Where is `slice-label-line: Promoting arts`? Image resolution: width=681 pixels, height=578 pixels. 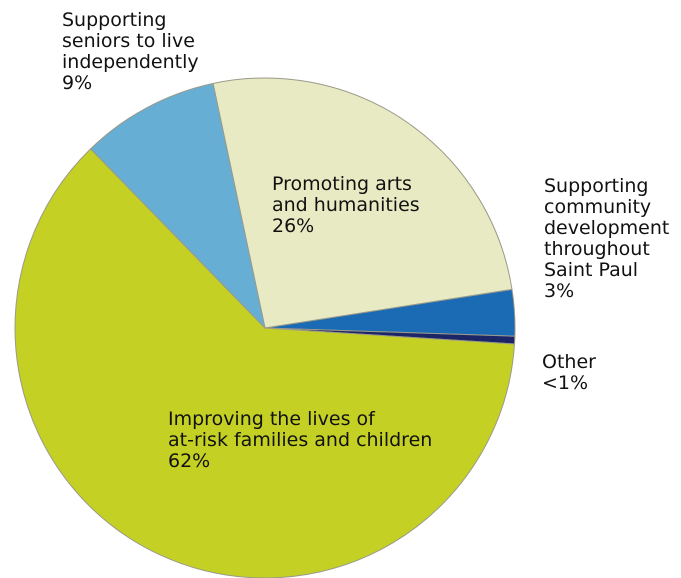
slice-label-line: Promoting arts is located at coordinates (342, 184).